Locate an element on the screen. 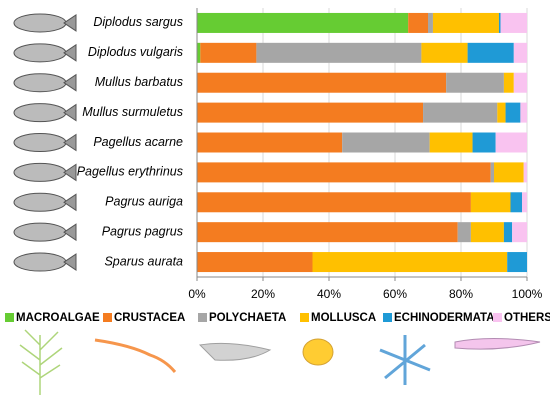  category-label: Pagrus auriga is located at coordinates (144, 202).